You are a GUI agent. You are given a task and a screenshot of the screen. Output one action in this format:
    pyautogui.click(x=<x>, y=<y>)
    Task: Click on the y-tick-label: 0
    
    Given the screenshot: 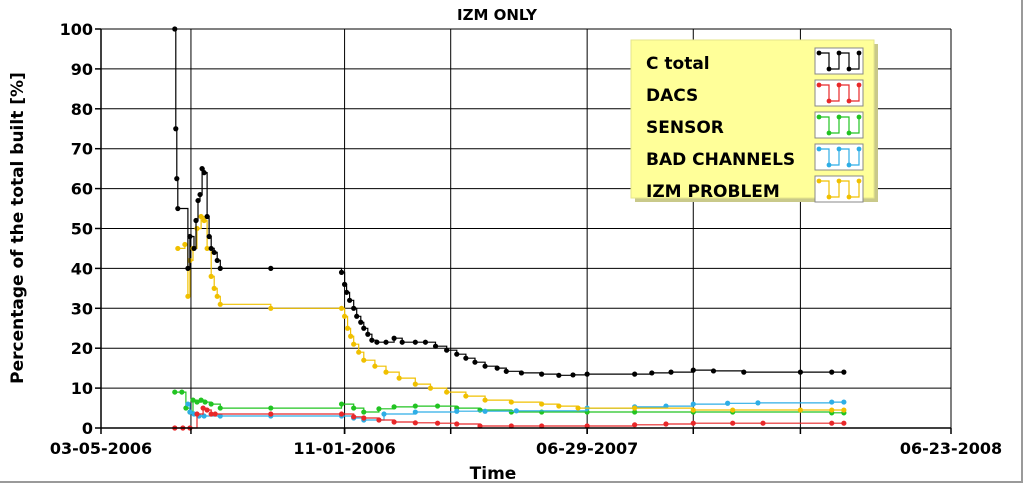 What is the action you would take?
    pyautogui.click(x=87, y=428)
    